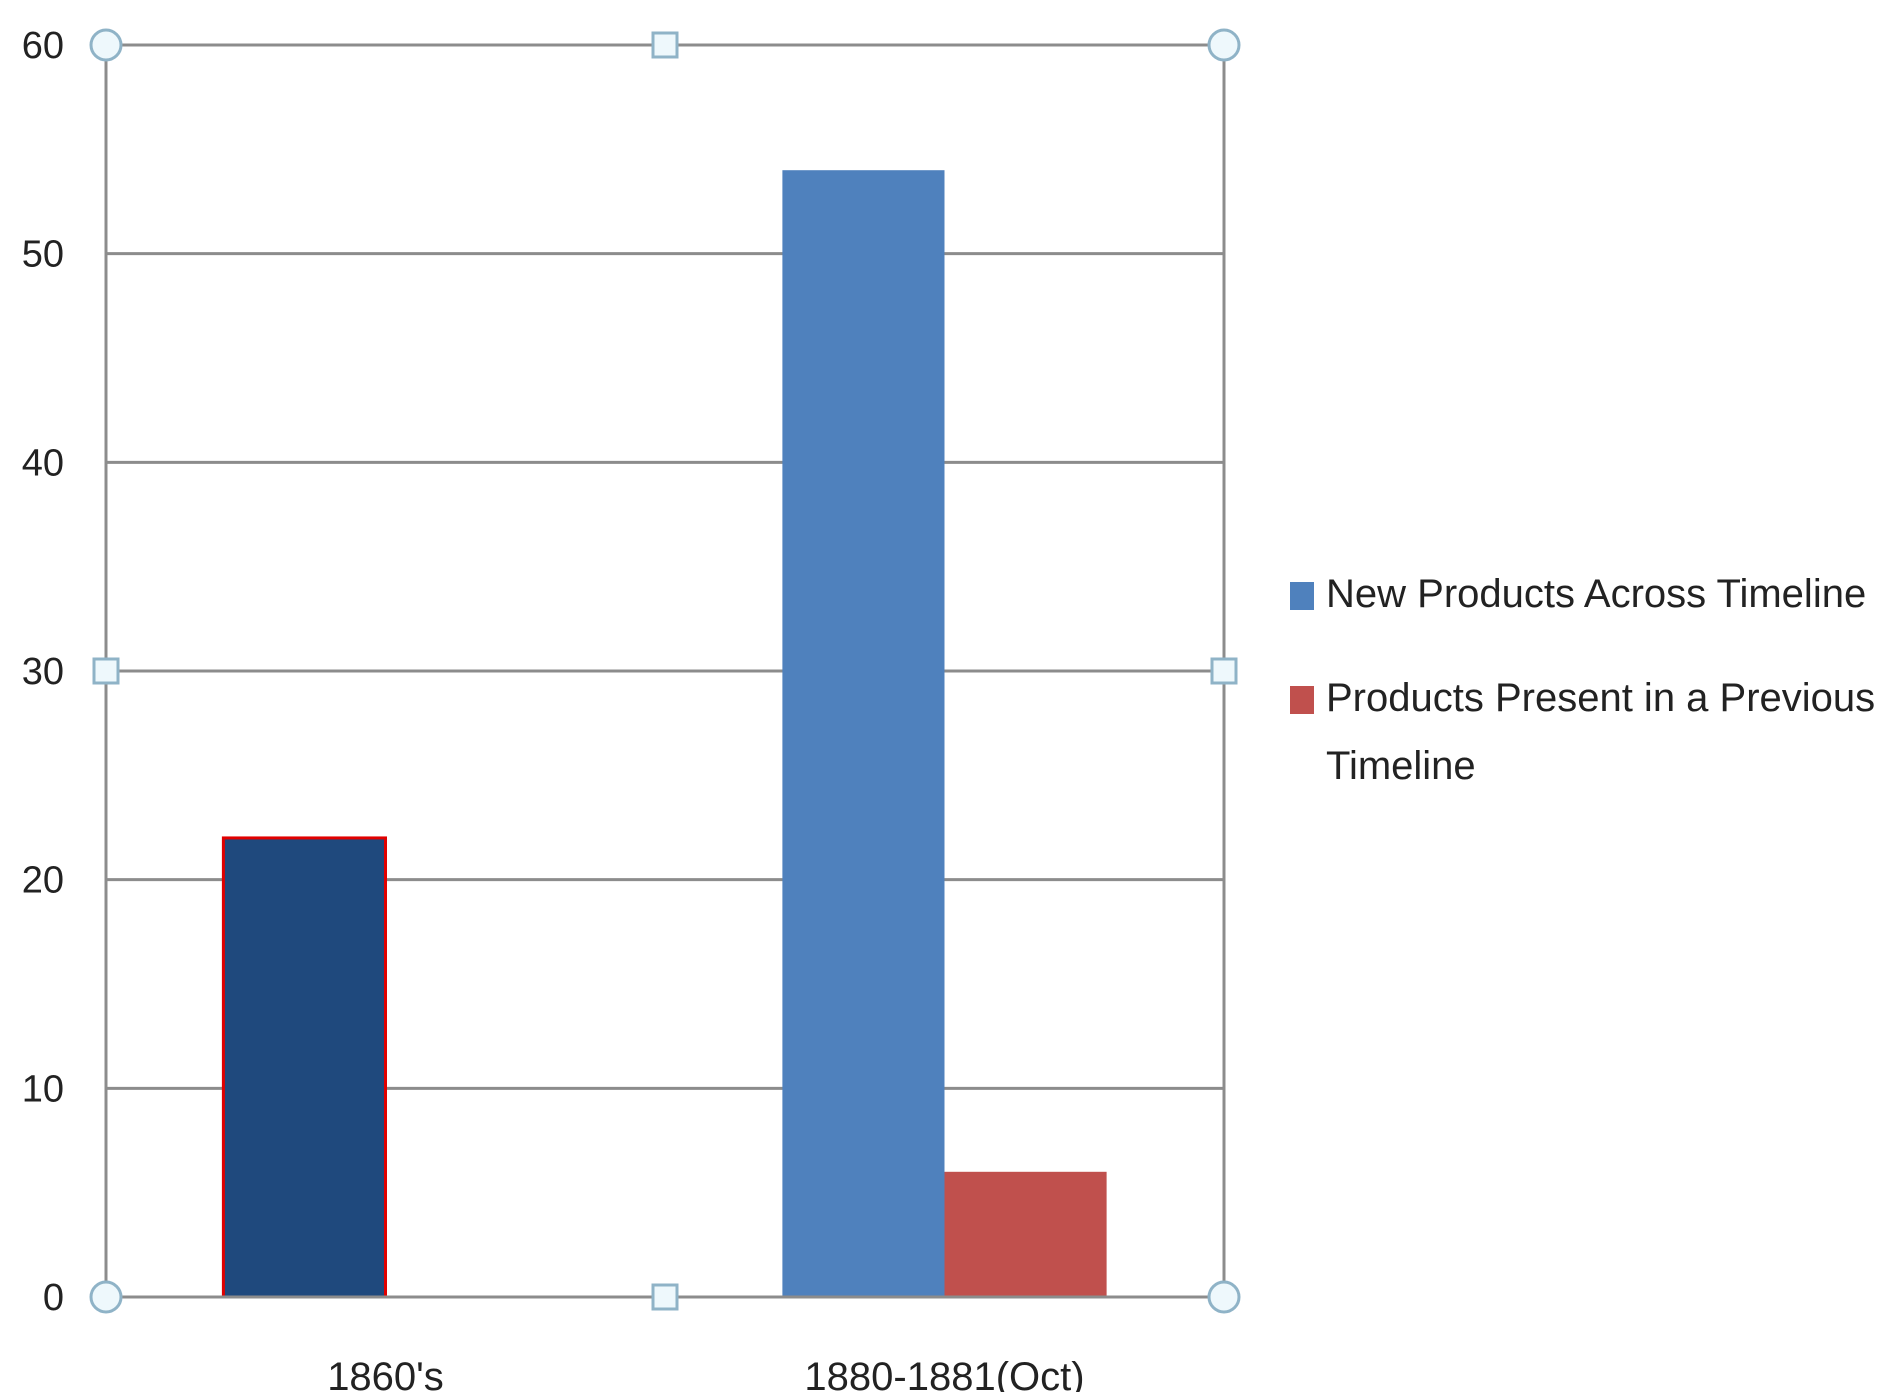 The height and width of the screenshot is (1392, 1882). Describe the element at coordinates (43, 1089) in the screenshot. I see `y-tick-label: 10` at that location.